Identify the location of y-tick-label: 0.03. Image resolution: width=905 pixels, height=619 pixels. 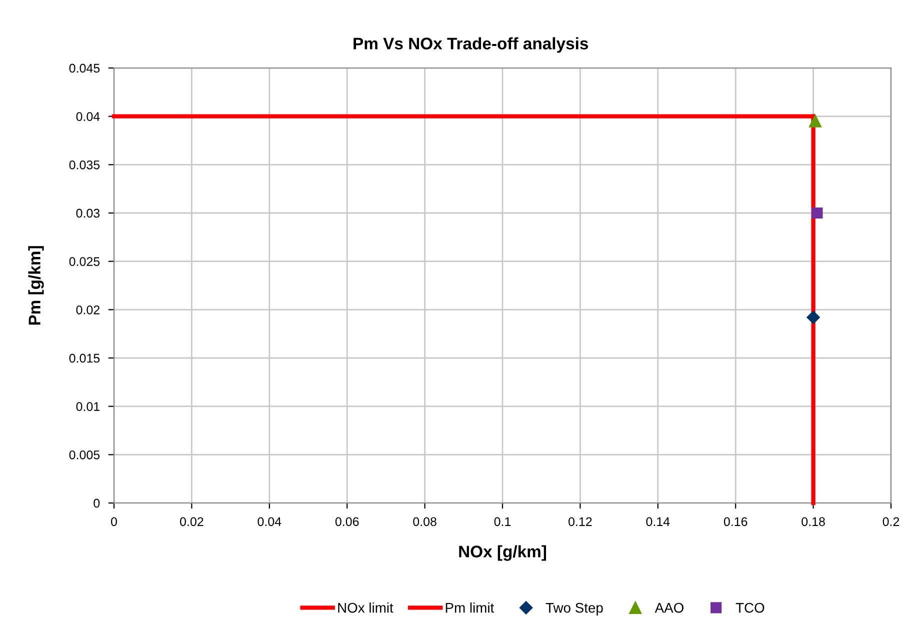
(88, 213).